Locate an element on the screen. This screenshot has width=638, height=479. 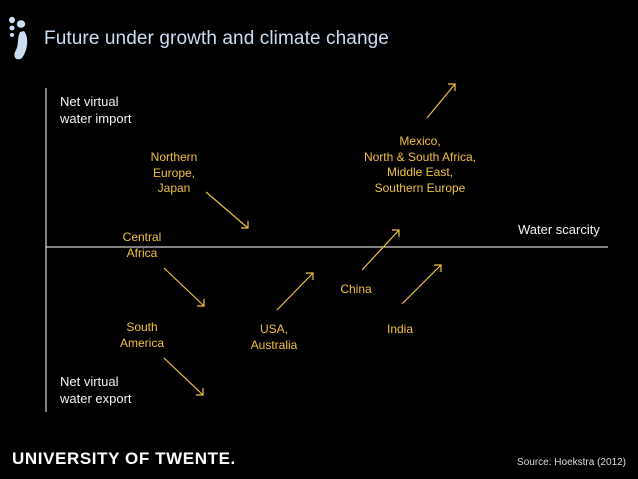
label-india: India is located at coordinates (400, 329).